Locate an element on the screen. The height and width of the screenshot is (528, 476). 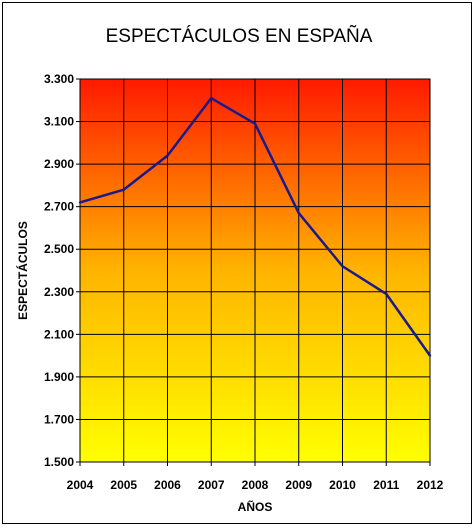
y-tick-label: 2.700 is located at coordinates (59, 207).